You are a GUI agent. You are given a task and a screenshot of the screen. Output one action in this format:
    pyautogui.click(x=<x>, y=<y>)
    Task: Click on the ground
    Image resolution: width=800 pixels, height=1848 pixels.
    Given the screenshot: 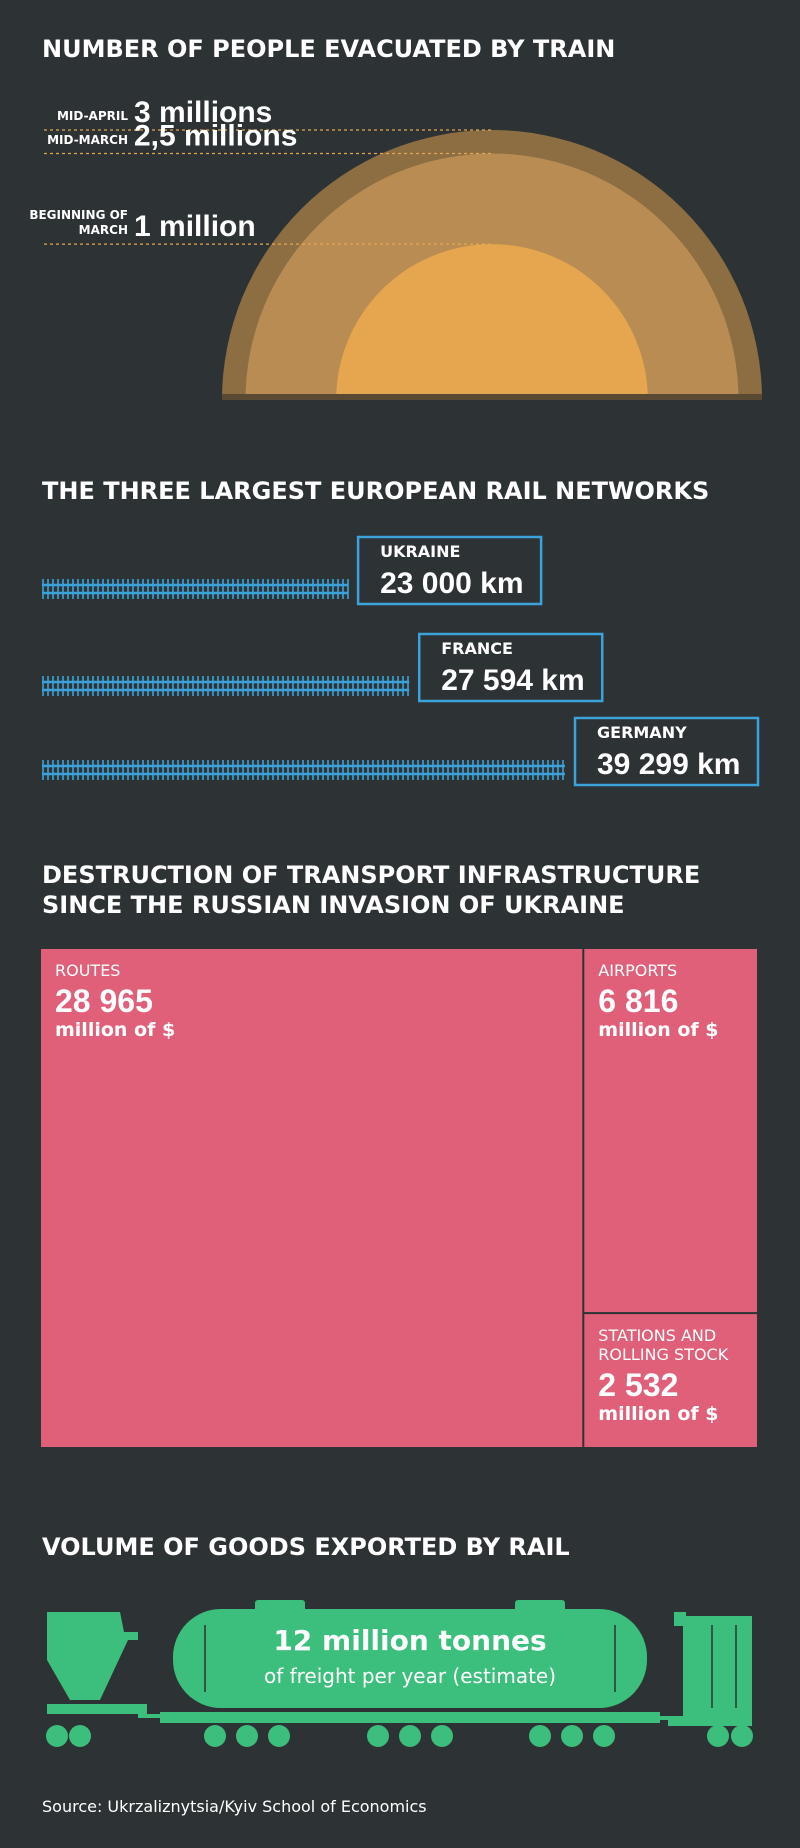 What is the action you would take?
    pyautogui.click(x=492, y=397)
    